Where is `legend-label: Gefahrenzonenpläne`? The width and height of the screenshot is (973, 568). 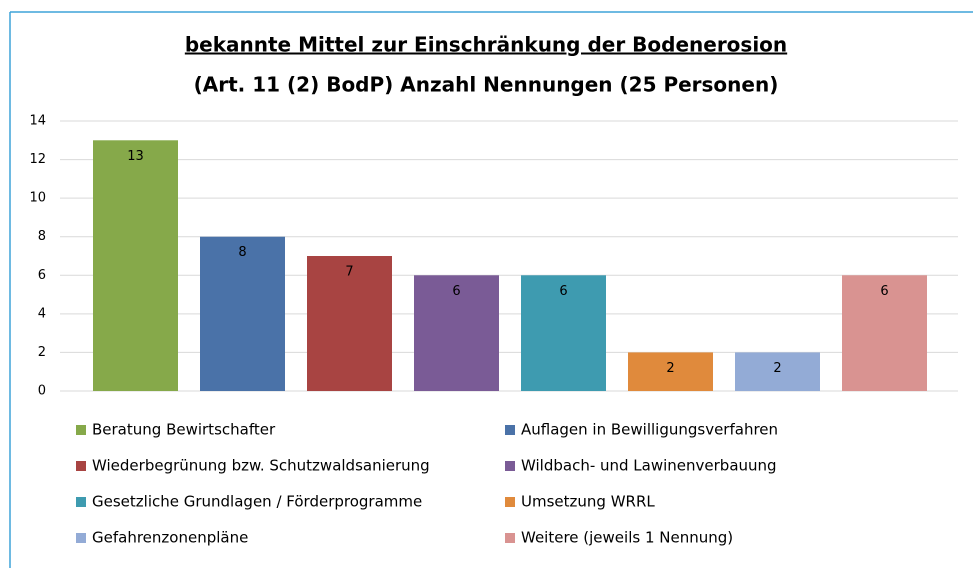 legend-label: Gefahrenzonenpläne is located at coordinates (170, 538).